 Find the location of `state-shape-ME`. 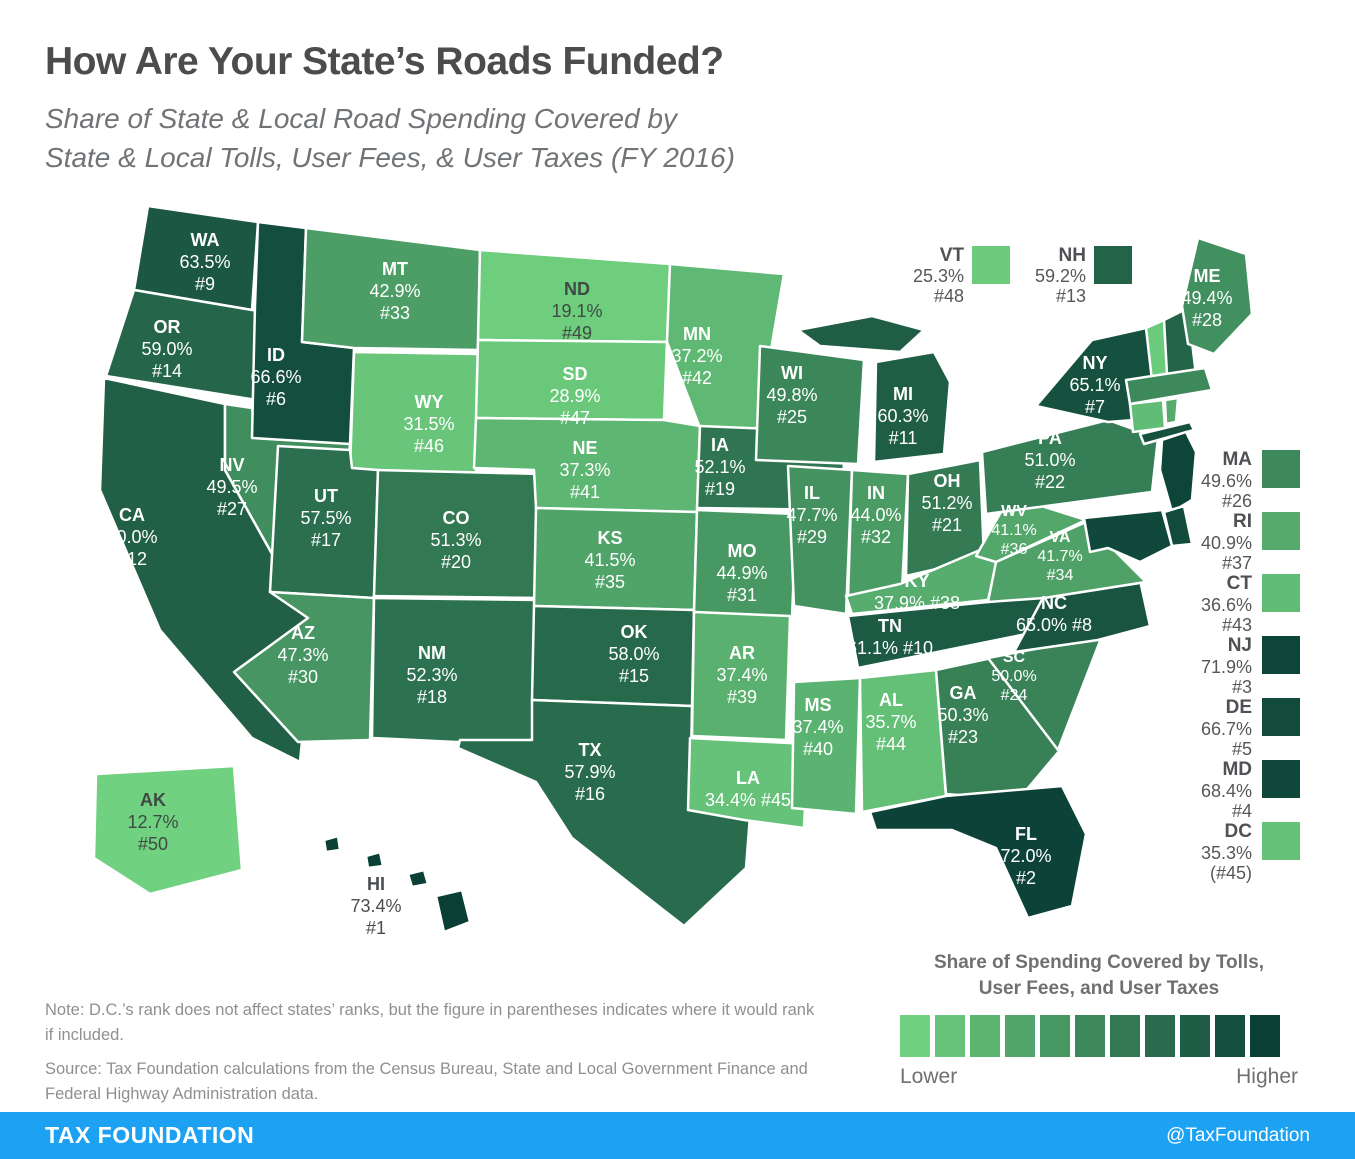

state-shape-ME is located at coordinates (1217, 296).